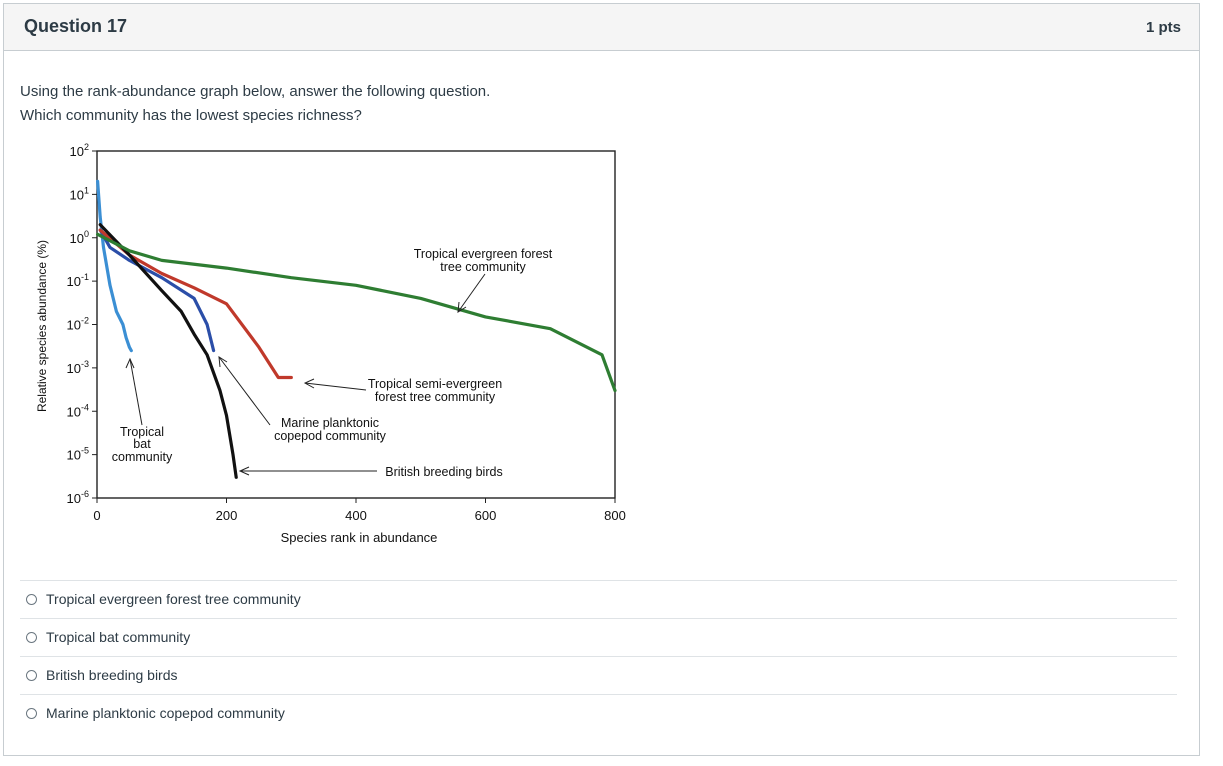 This screenshot has height=766, width=1223. Describe the element at coordinates (118, 637) in the screenshot. I see `answer-label: Tropical bat community` at that location.